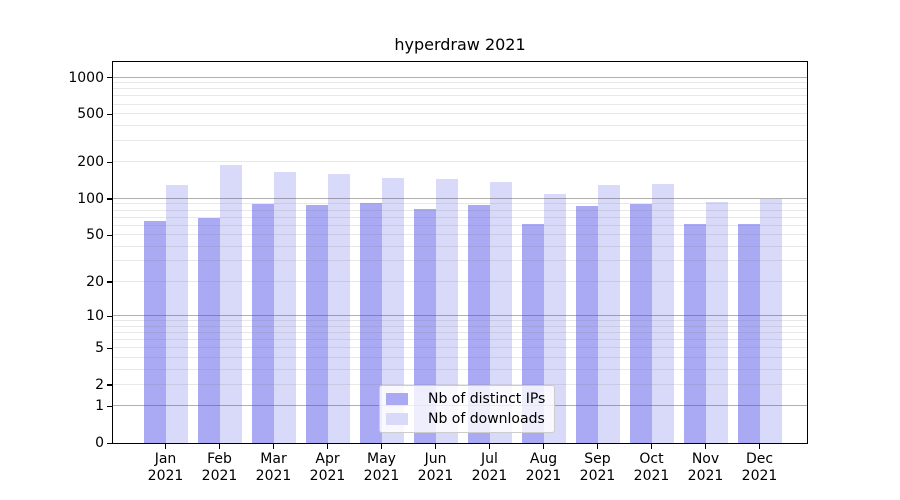 The height and width of the screenshot is (500, 900). I want to click on xtick-label-aug-2021: Aug 2021, so click(543, 467).